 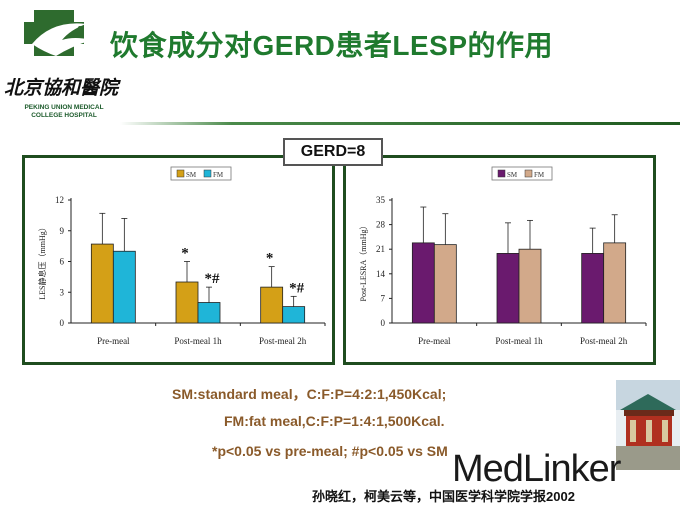 What do you see at coordinates (64, 115) in the screenshot?
I see `hospital-name-en-line2: COLLEGE HOSPITAL` at bounding box center [64, 115].